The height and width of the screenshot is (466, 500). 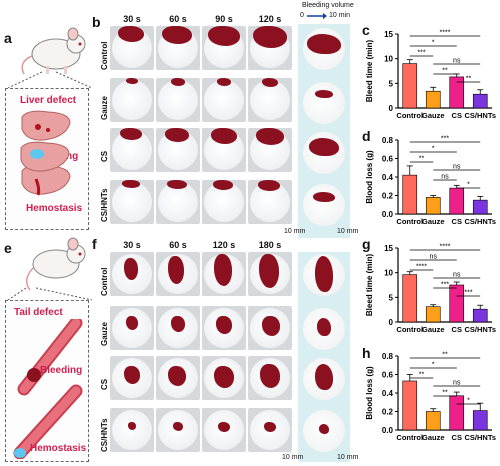 I want to click on zoom-lines-top, so click(x=50, y=80).